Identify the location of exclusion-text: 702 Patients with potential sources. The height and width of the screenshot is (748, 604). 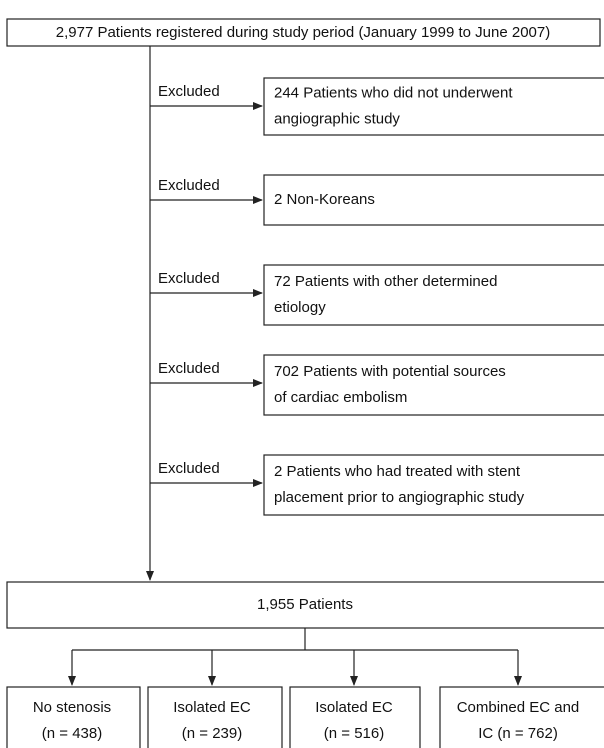
(390, 371).